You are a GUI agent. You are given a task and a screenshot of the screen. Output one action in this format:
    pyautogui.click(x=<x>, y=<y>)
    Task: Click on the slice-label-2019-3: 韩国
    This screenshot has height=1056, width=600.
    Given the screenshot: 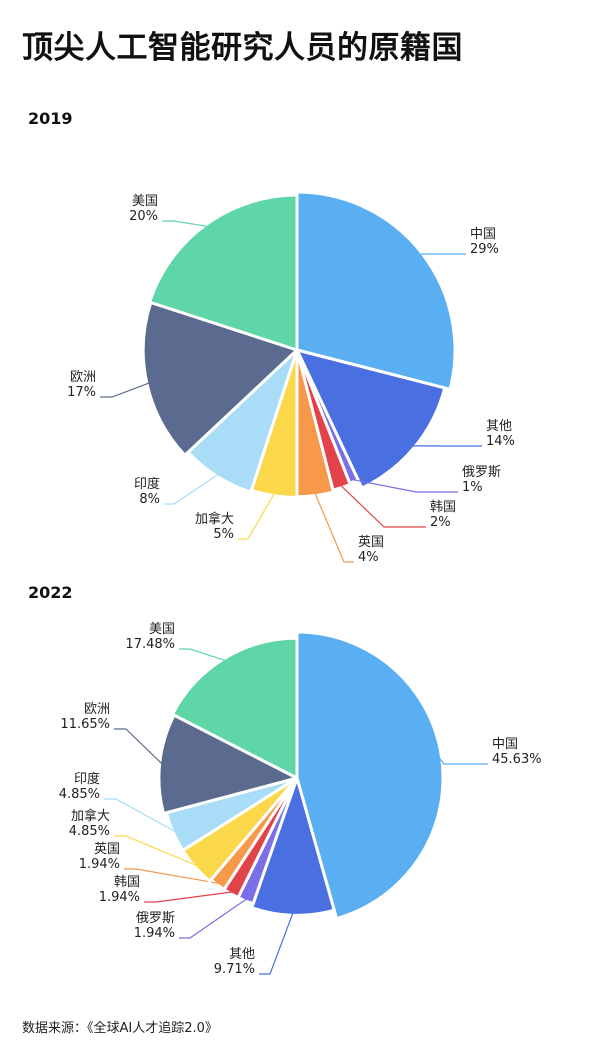 What is the action you would take?
    pyautogui.click(x=443, y=507)
    